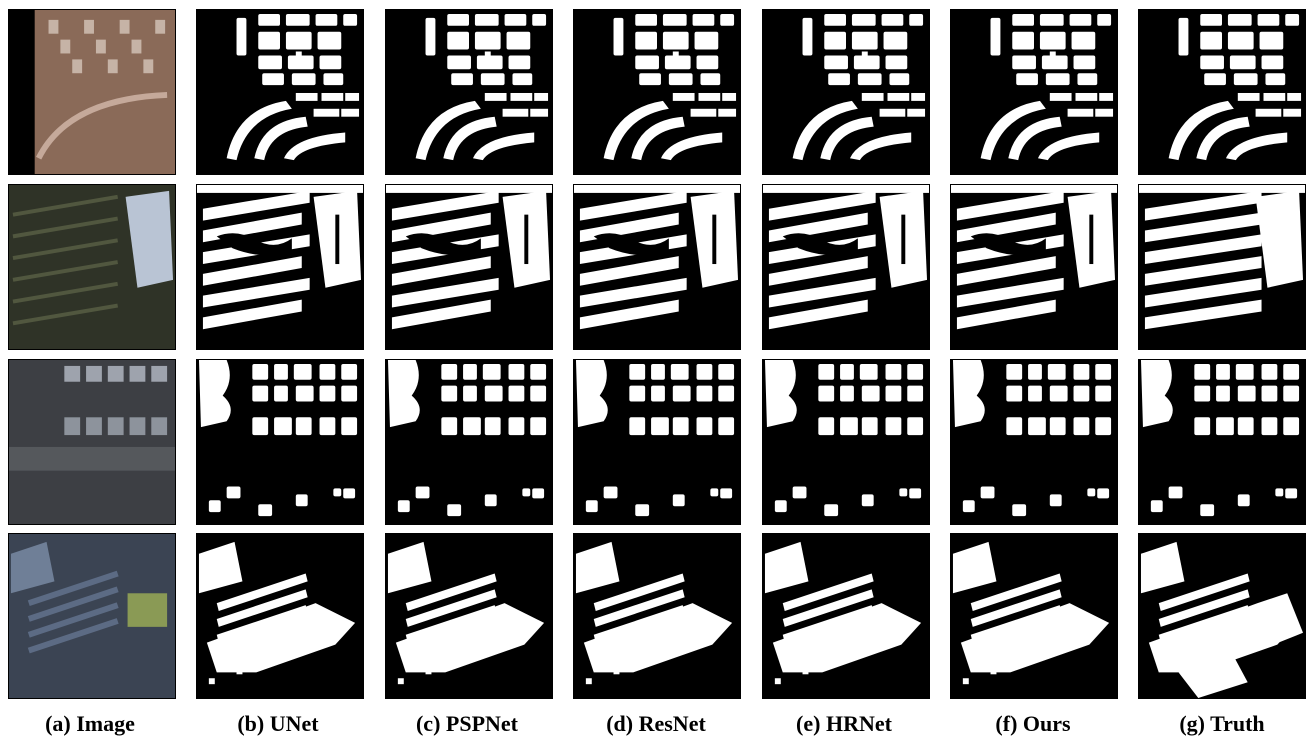 The width and height of the screenshot is (1310, 750). Describe the element at coordinates (278, 723) in the screenshot. I see `caption-unet: (b) UNet` at that location.